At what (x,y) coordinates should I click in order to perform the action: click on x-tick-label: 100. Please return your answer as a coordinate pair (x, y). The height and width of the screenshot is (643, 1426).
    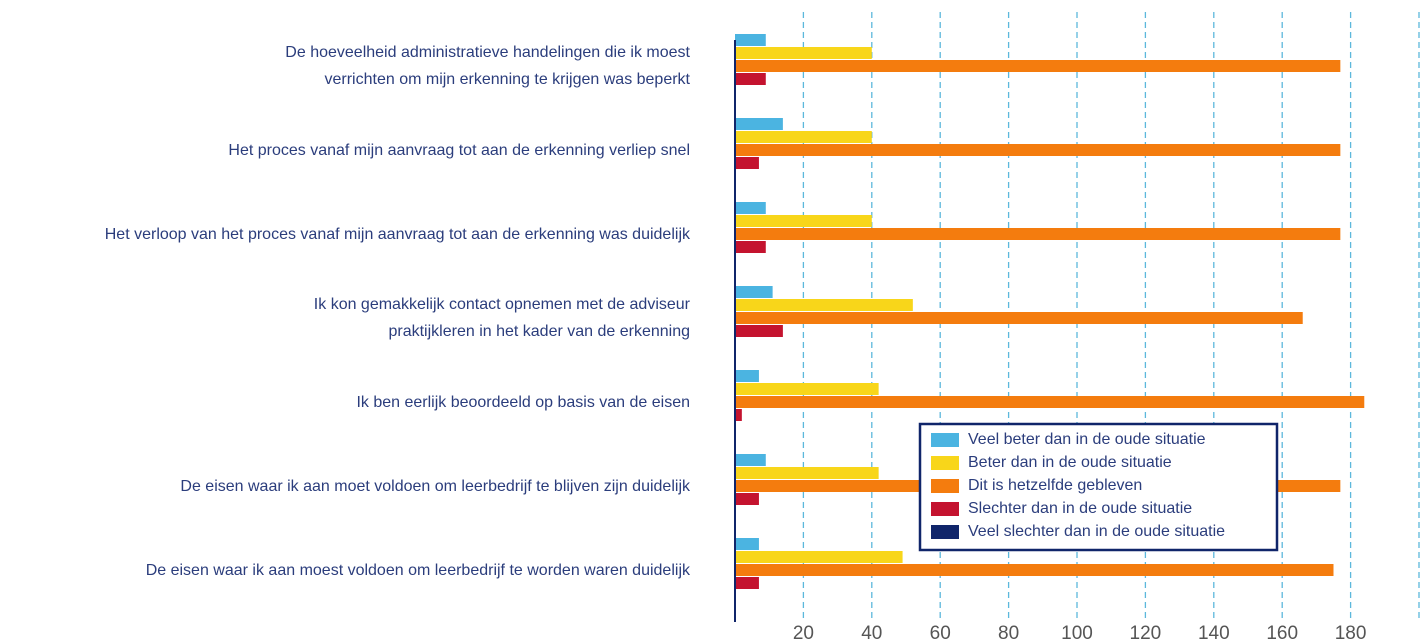
    Looking at the image, I should click on (1077, 633).